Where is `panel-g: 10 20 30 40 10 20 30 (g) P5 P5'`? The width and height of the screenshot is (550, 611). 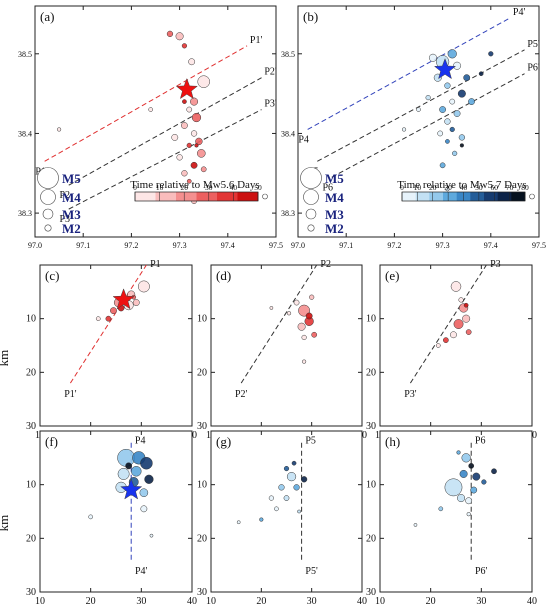 panel-g: 10 20 30 40 10 20 30 (g) P5 P5' is located at coordinates (282, 518).